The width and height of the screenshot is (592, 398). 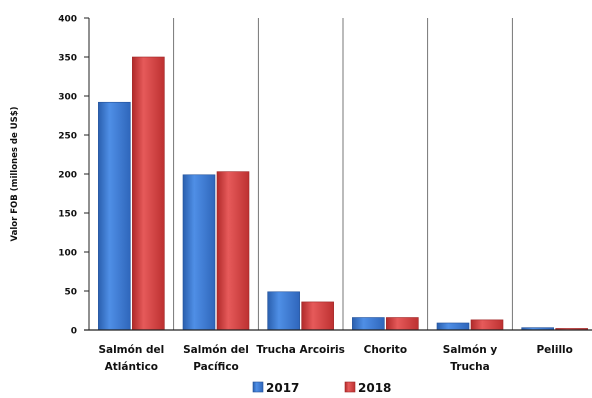 What do you see at coordinates (554, 350) in the screenshot?
I see `x-category-label: Pelillo` at bounding box center [554, 350].